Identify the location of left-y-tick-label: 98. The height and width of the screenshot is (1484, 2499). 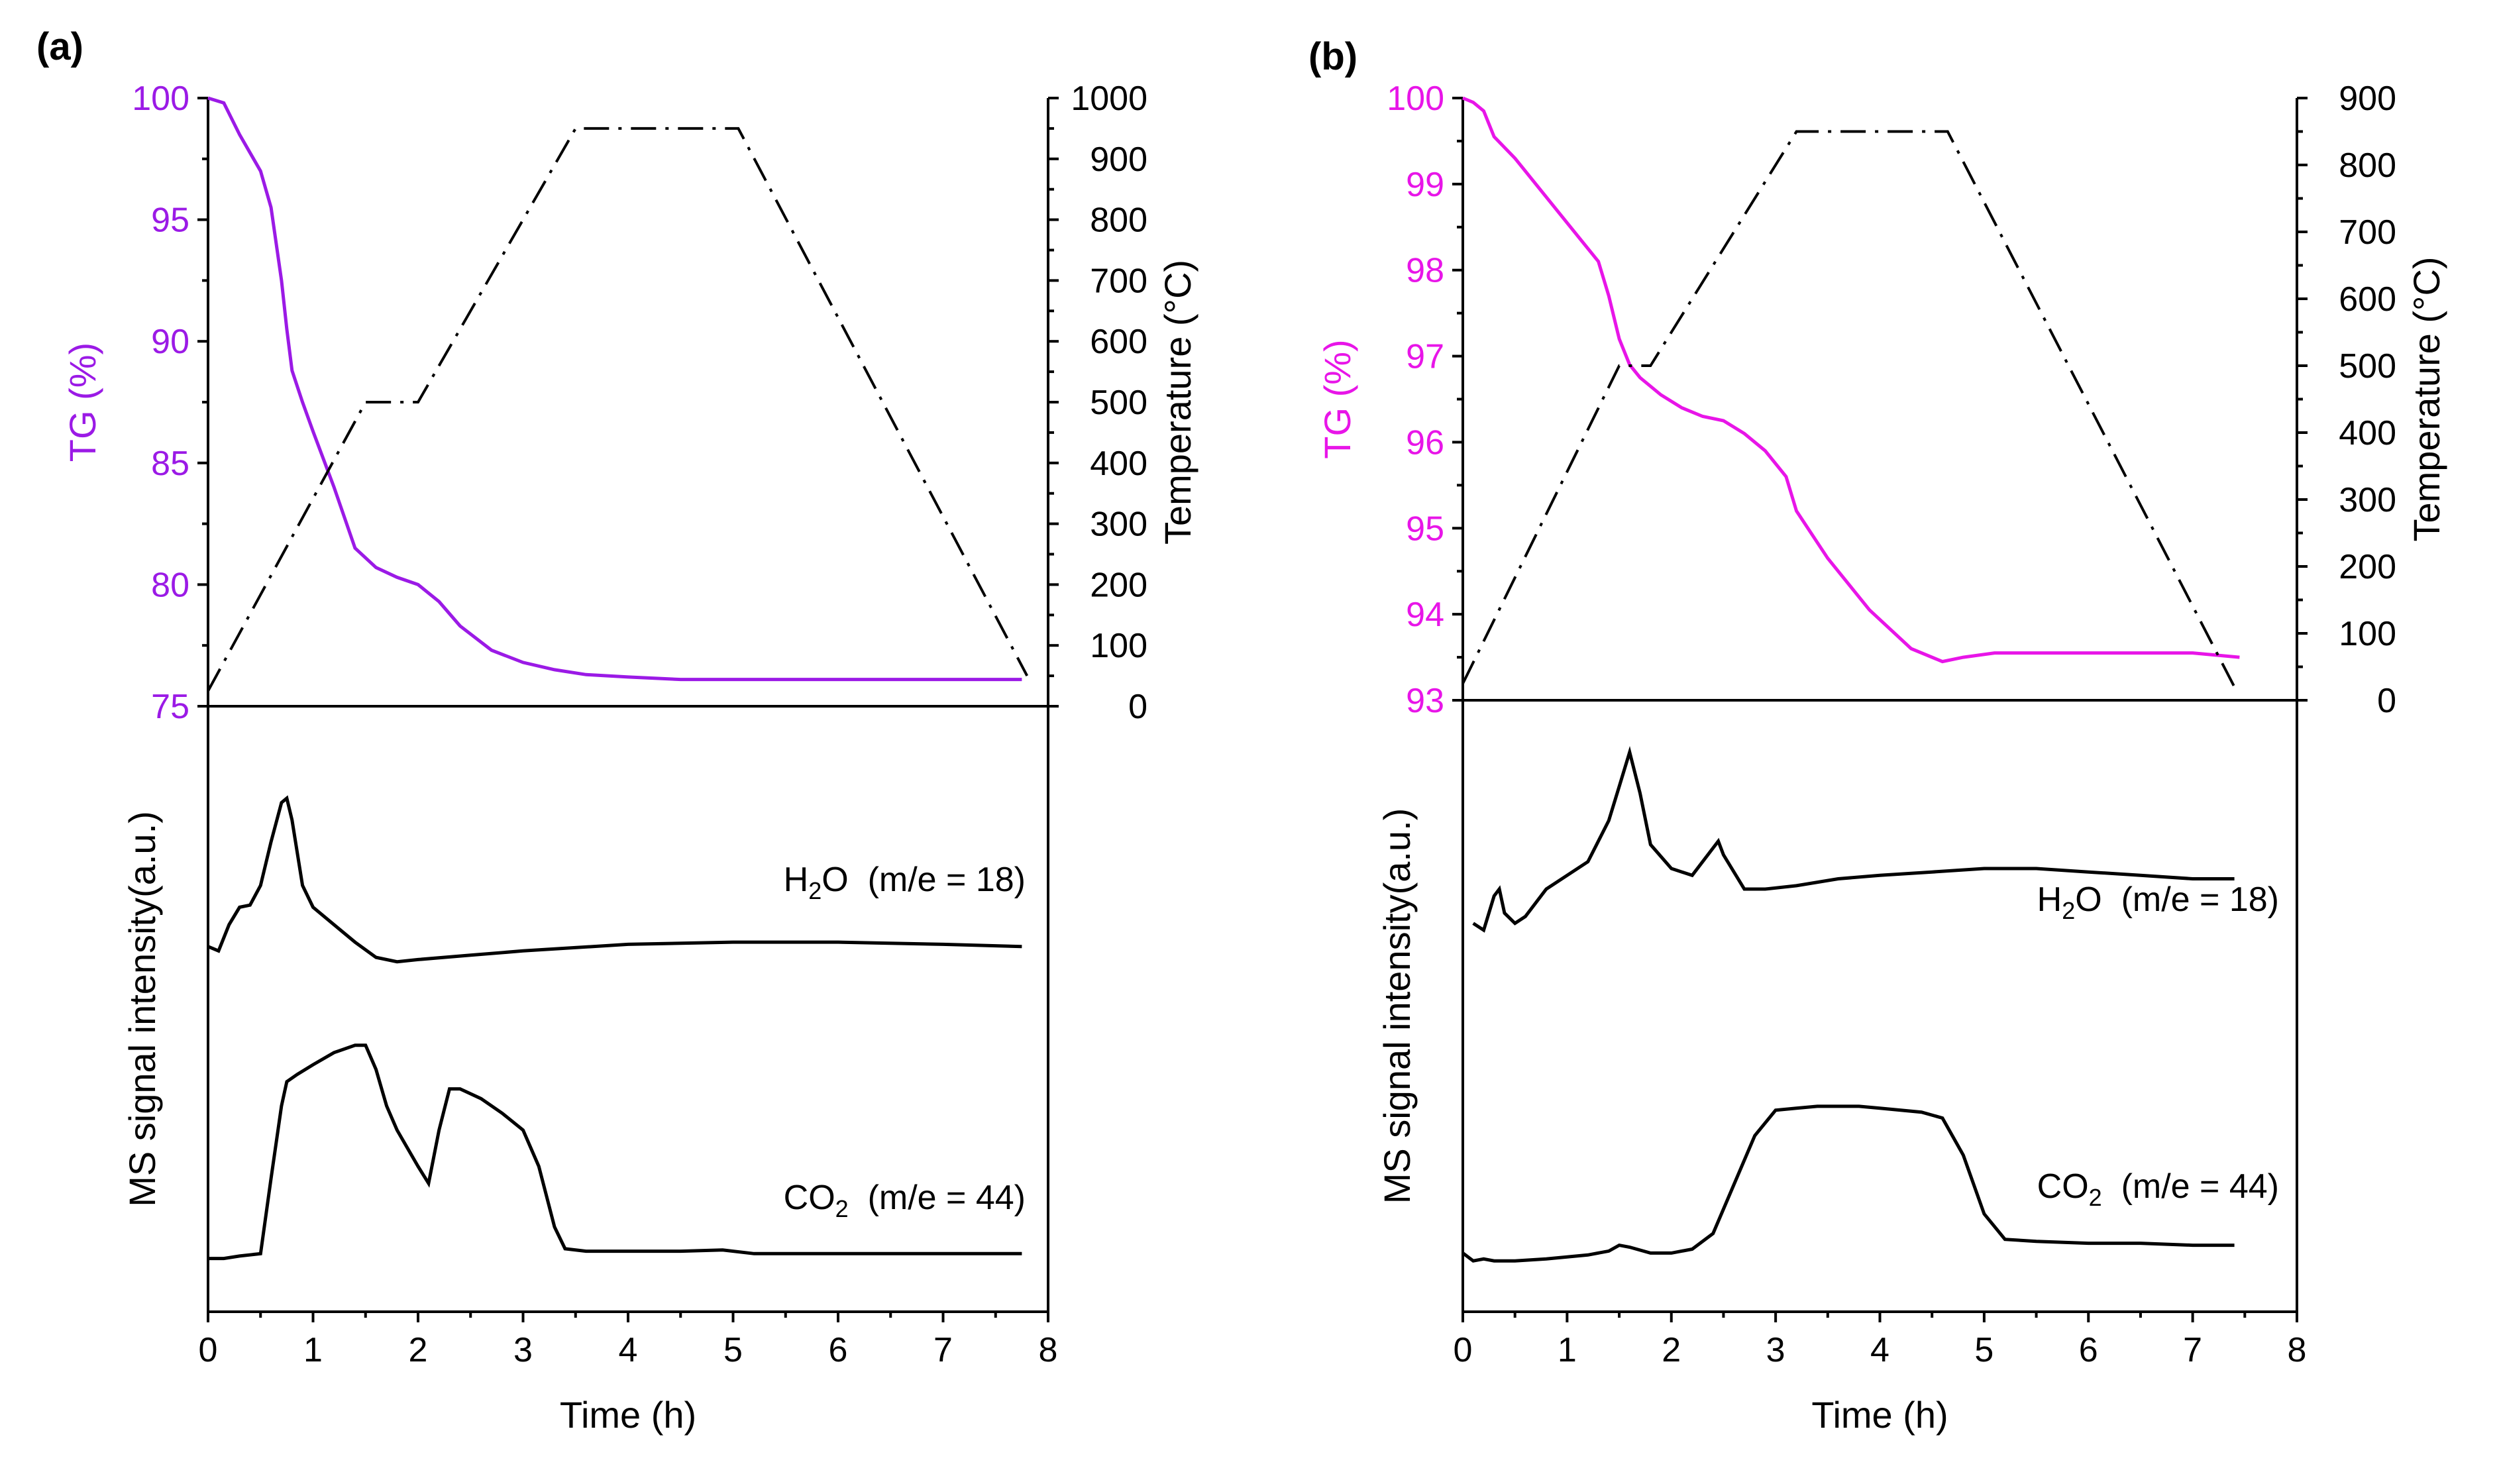
(1425, 271).